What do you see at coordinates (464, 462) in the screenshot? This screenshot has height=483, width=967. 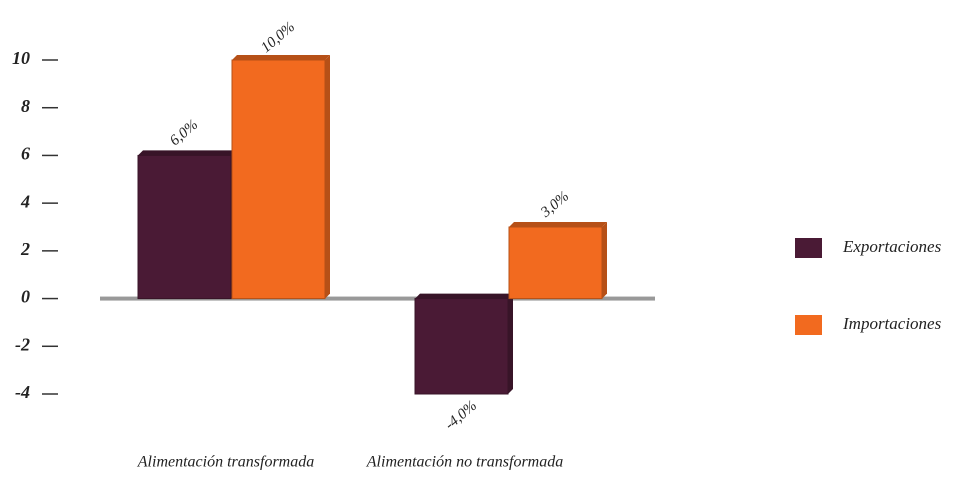 I see `x-tick-label: Alimentación no transformada` at bounding box center [464, 462].